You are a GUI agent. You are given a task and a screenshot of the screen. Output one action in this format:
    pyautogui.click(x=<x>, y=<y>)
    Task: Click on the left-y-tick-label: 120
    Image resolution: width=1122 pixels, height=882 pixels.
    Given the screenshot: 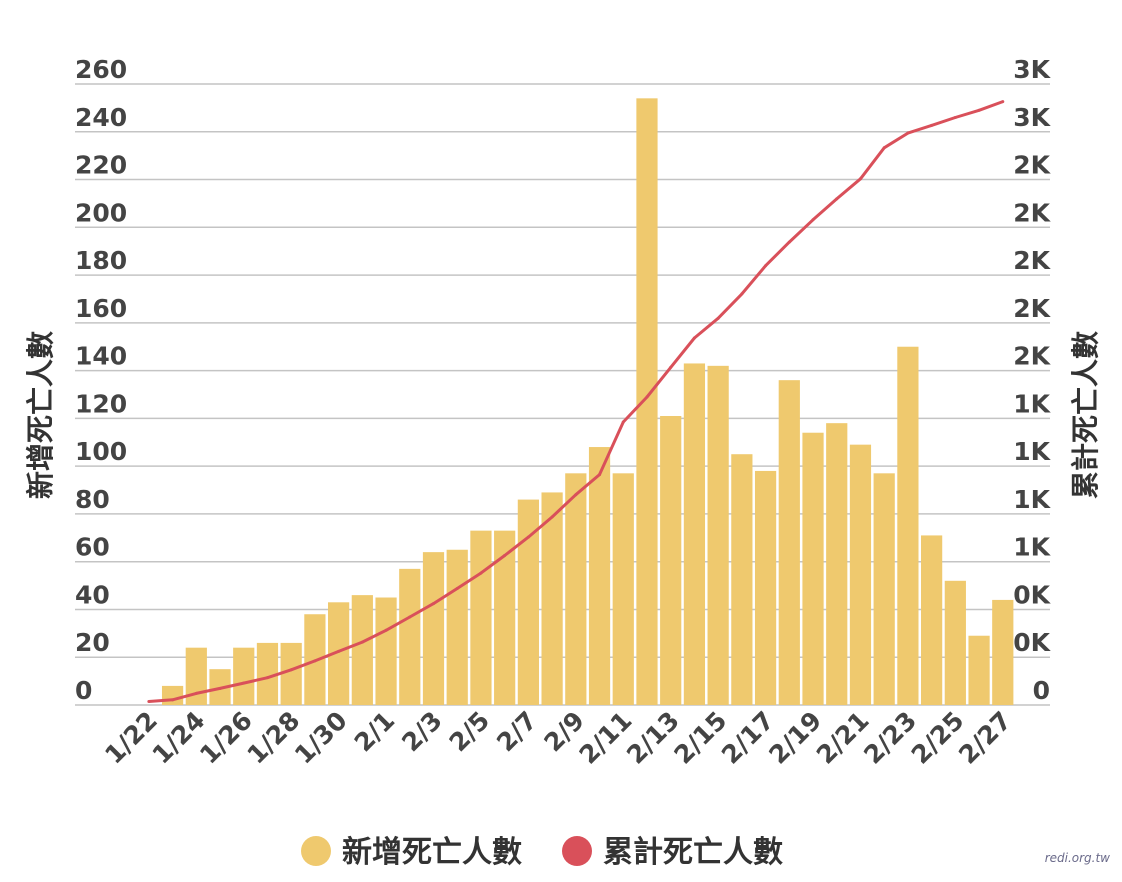 What is the action you would take?
    pyautogui.click(x=101, y=403)
    